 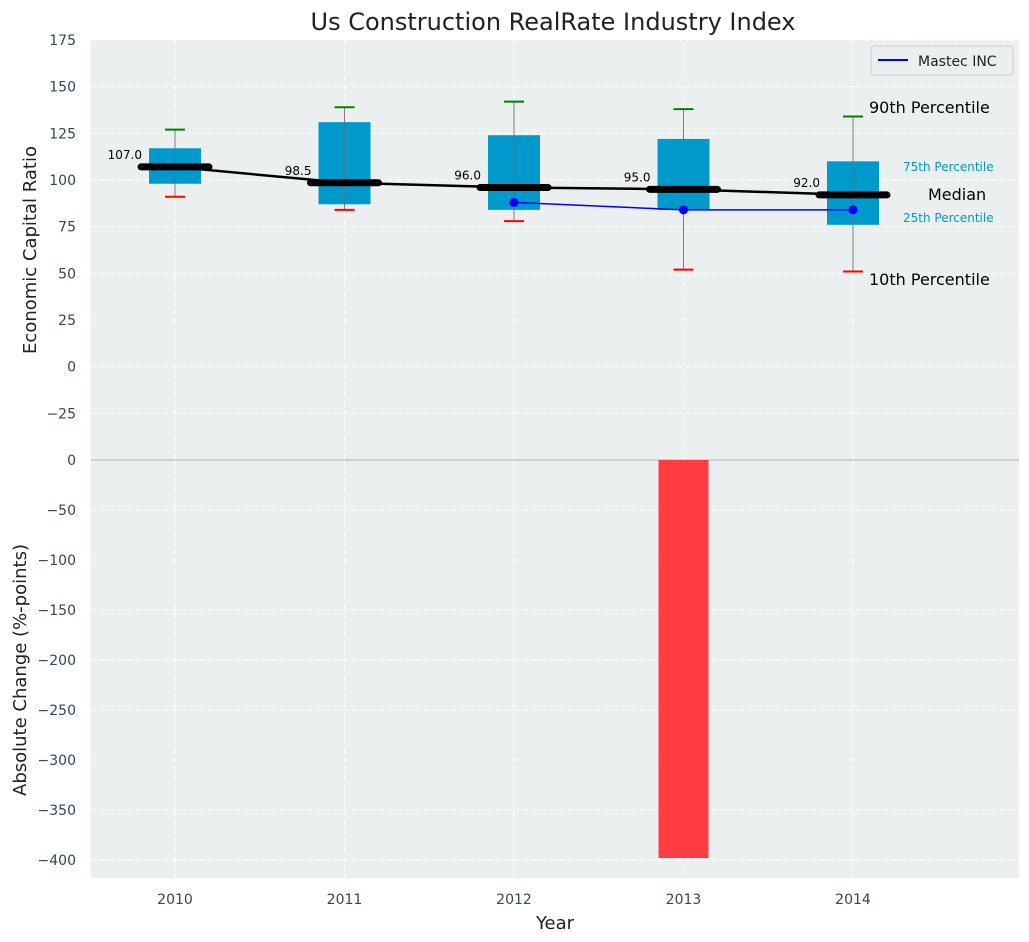 What do you see at coordinates (345, 900) in the screenshot?
I see `x-tick-label: 2011` at bounding box center [345, 900].